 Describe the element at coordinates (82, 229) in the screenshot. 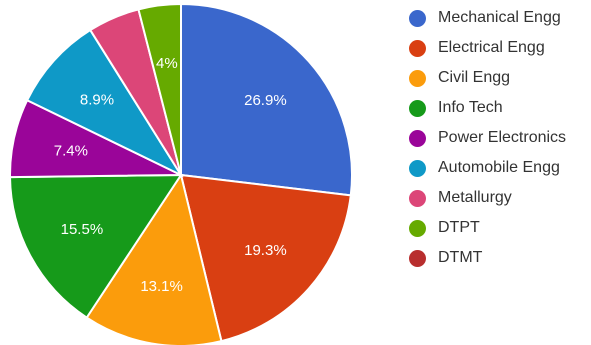

I see `slice-label-info-tech: 15.5%` at that location.